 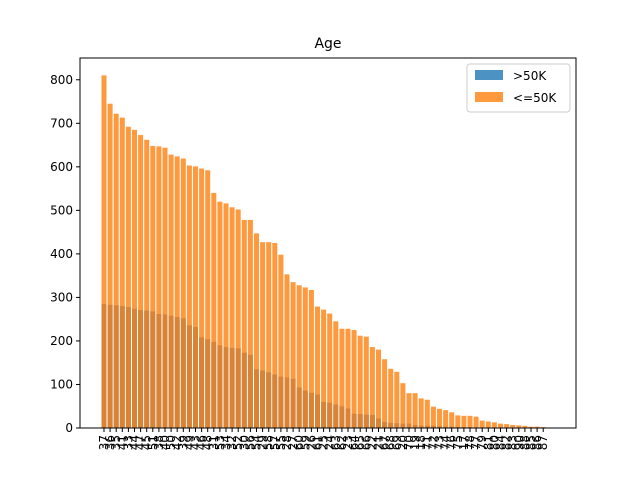 I want to click on x-tick-label: 62, so click(x=342, y=442).